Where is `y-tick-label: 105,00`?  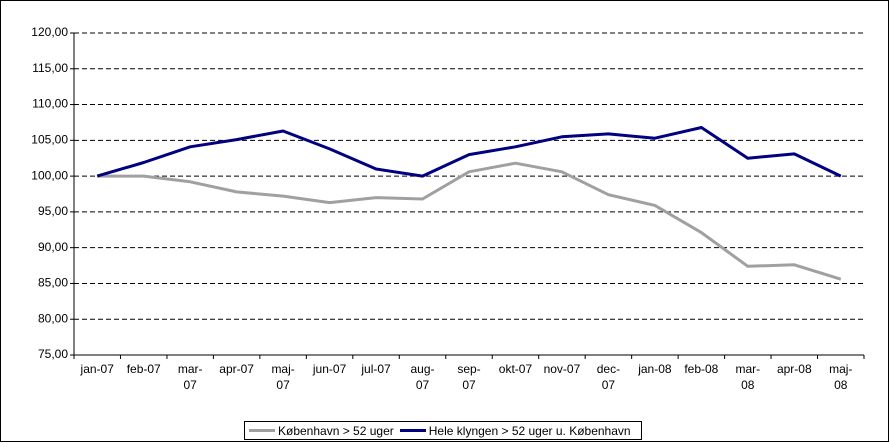
y-tick-label: 105,00 is located at coordinates (49, 140).